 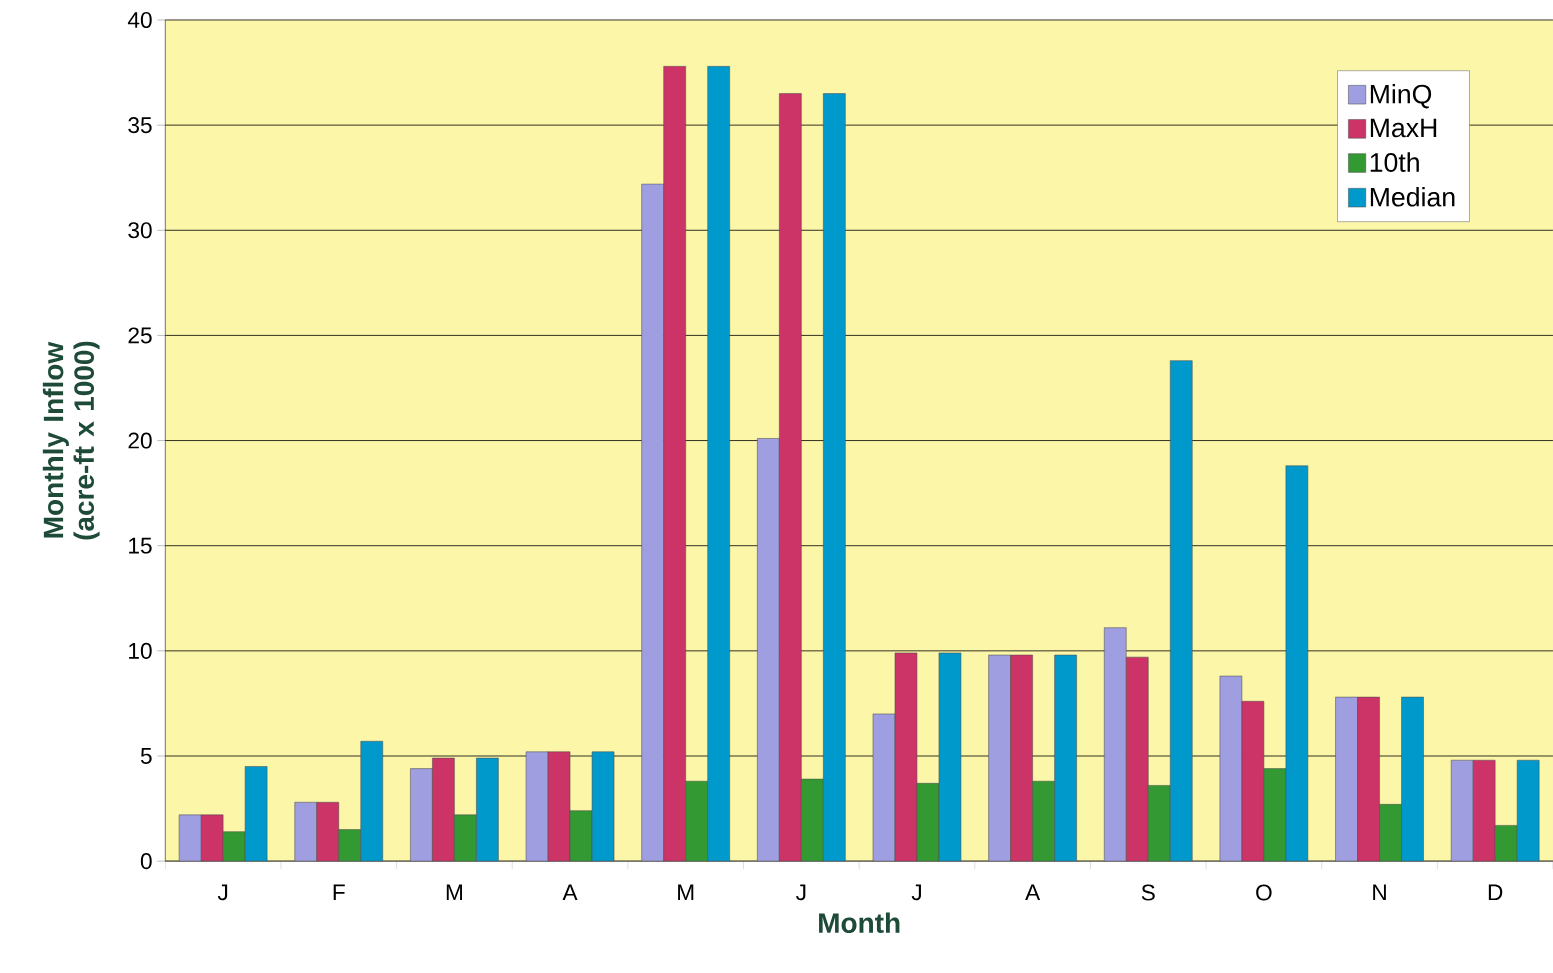 I want to click on y-tick-label: 20, so click(x=140, y=440).